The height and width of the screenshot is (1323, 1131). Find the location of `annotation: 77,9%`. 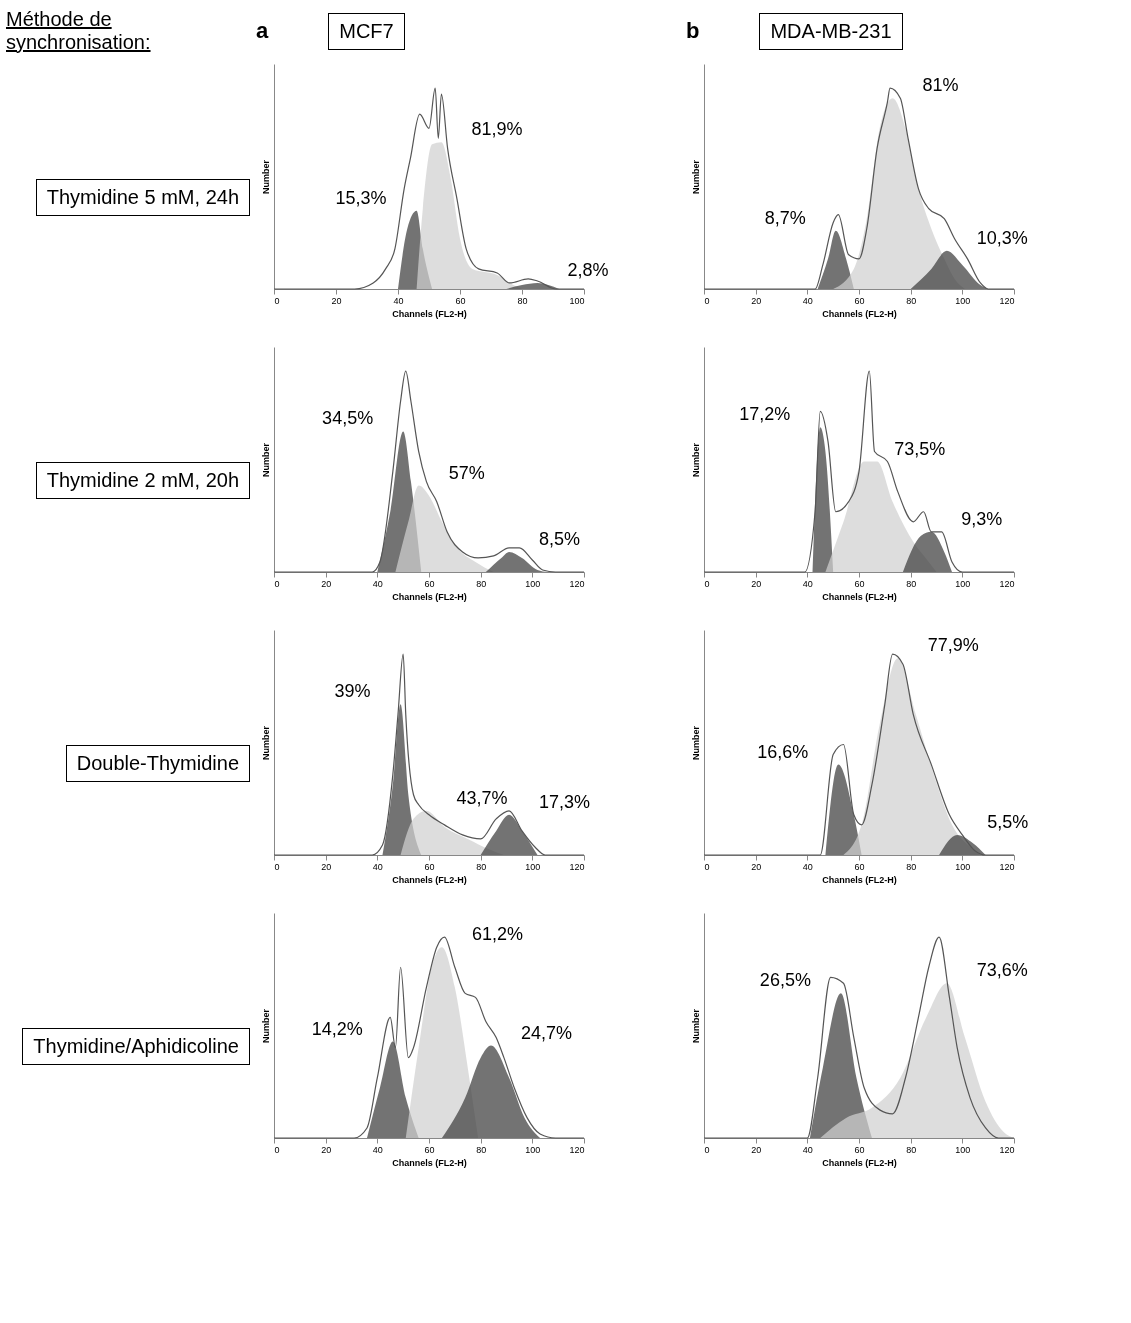

annotation: 77,9% is located at coordinates (953, 645).